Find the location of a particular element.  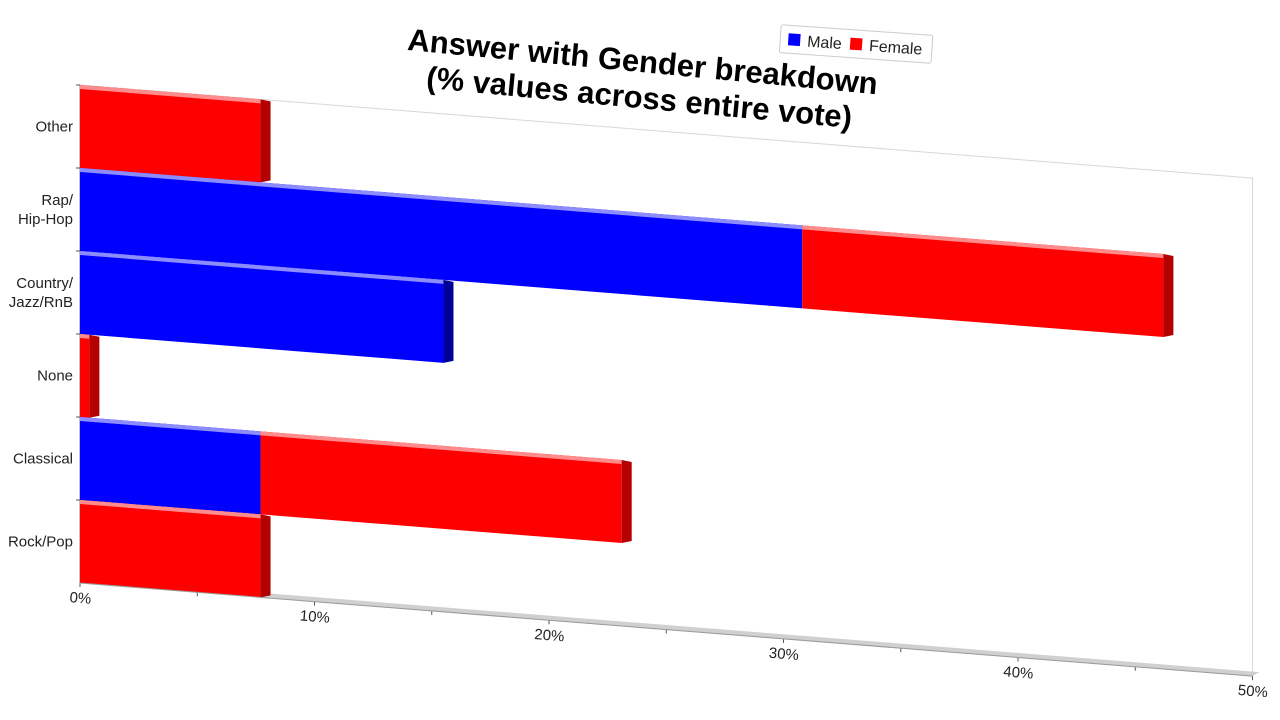

category-label: Other is located at coordinates (54, 127).